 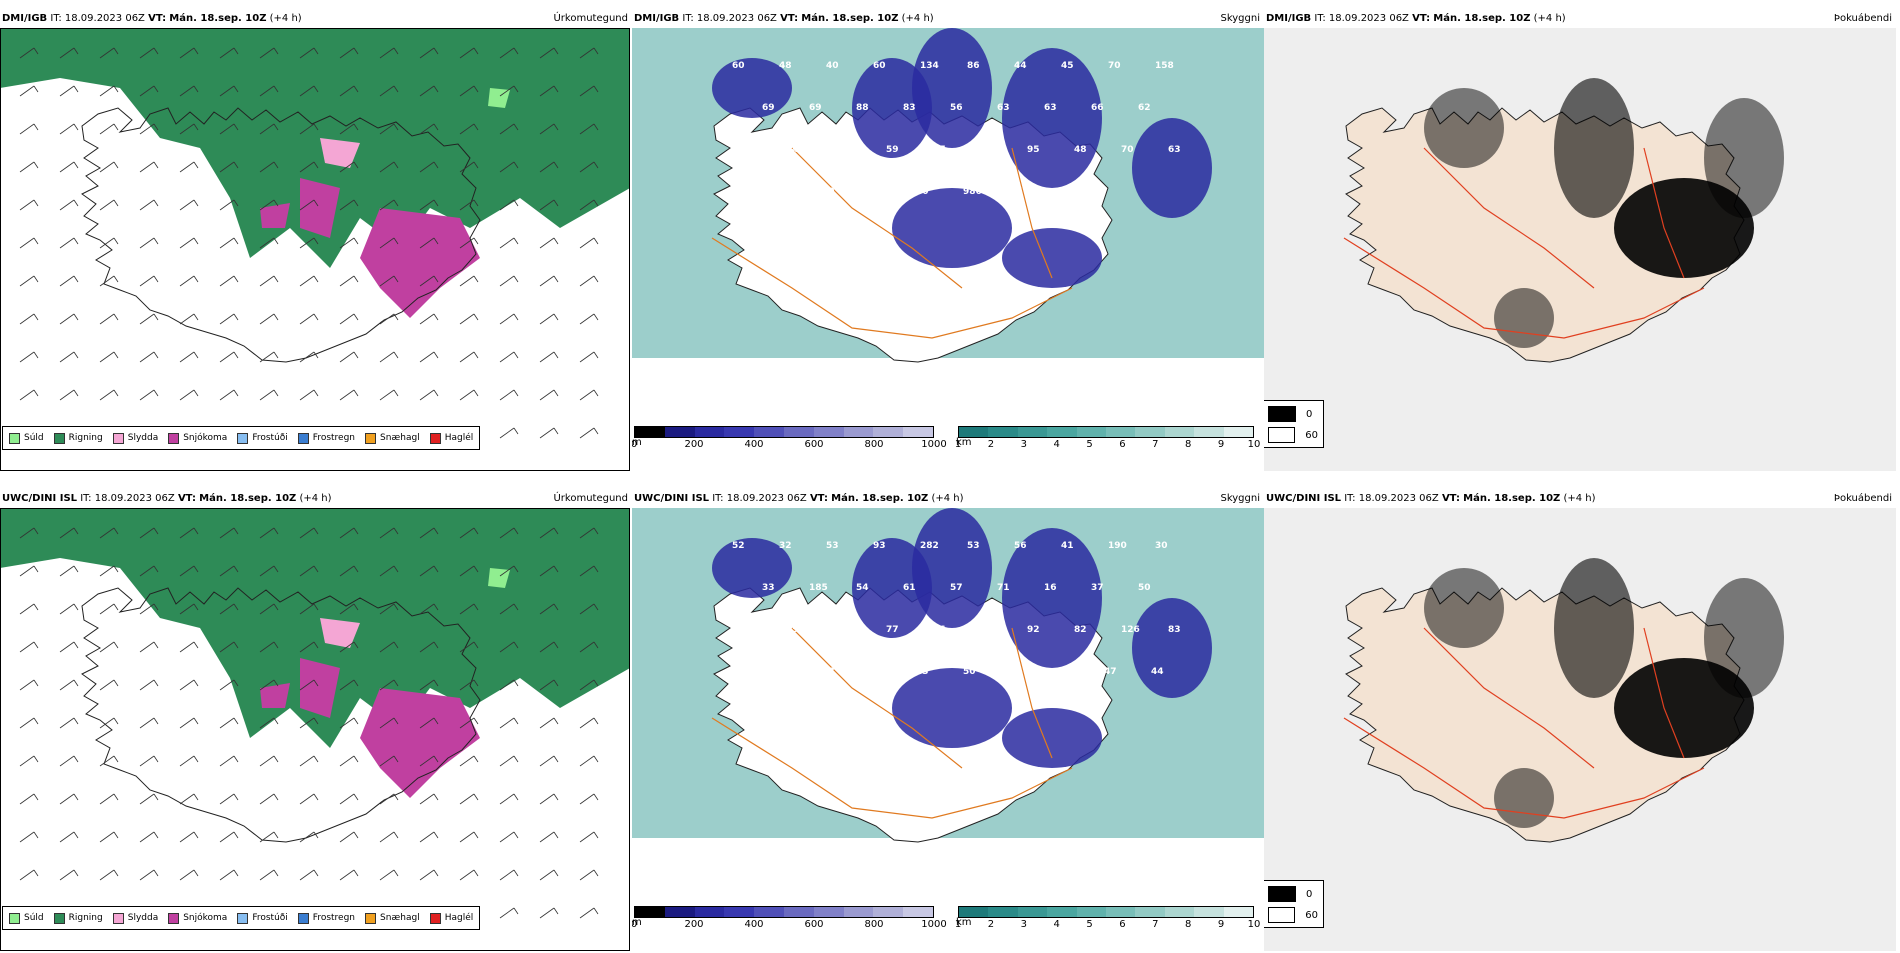 I want to click on colorbar-tick: 4, so click(x=1056, y=924).